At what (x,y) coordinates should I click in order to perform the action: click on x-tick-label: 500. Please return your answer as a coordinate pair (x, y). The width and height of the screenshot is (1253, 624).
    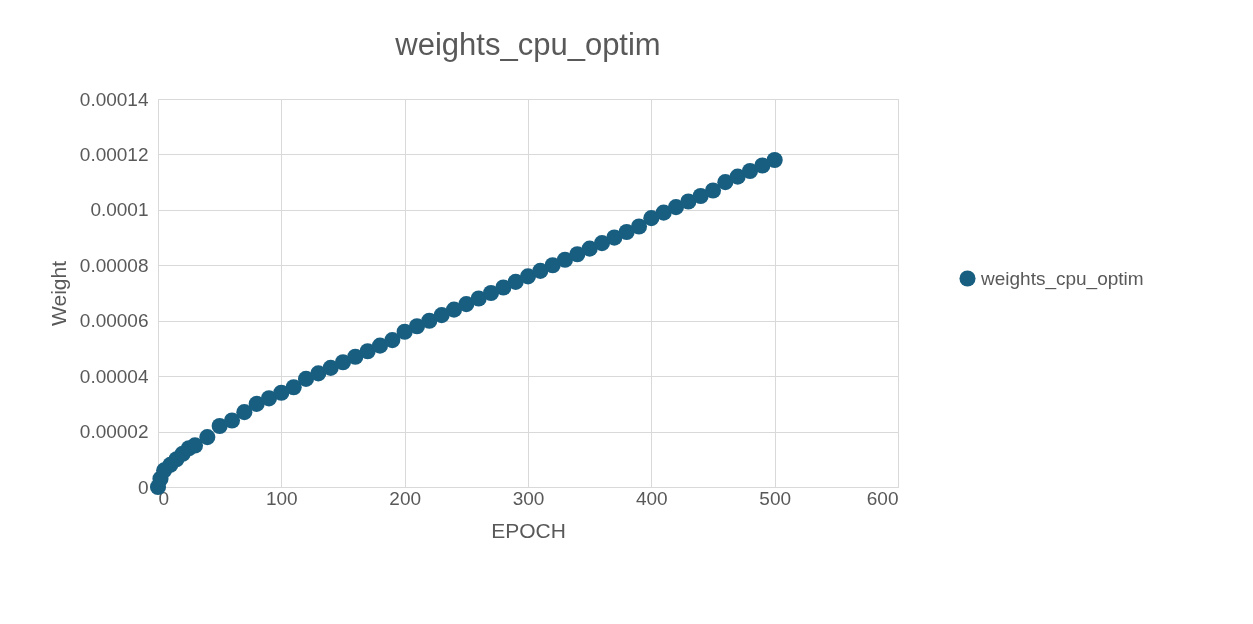
    Looking at the image, I should click on (775, 498).